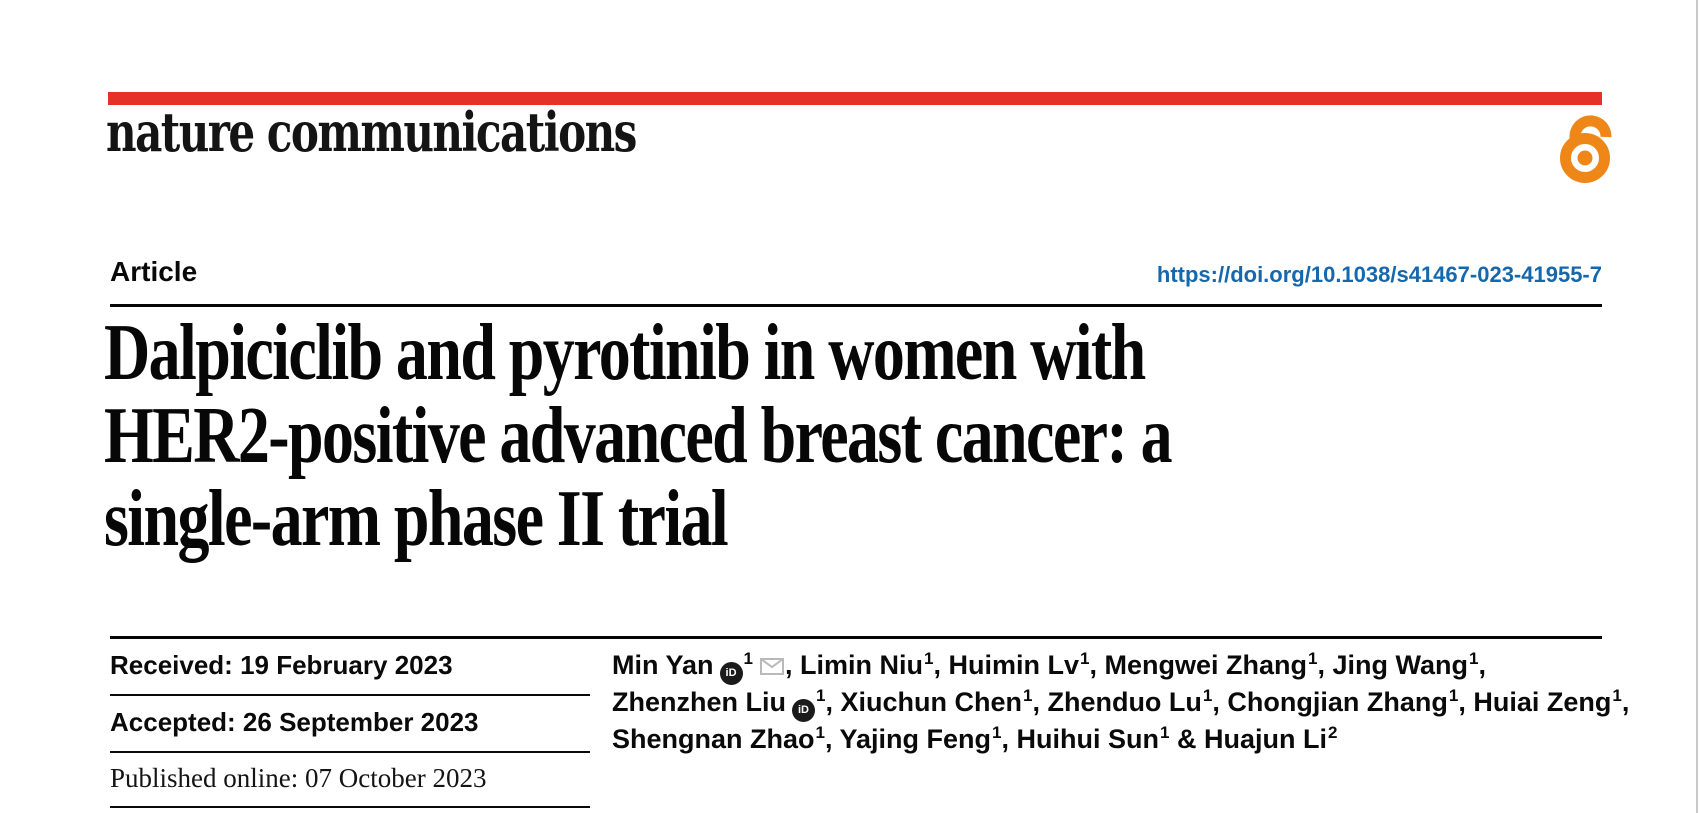  I want to click on author-name: Huajun Li, so click(1265, 739).